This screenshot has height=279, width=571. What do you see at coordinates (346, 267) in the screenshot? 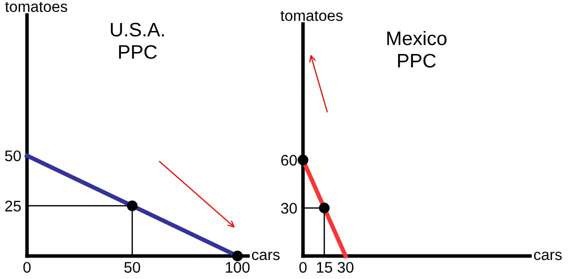
I see `x-tick-label: 30` at bounding box center [346, 267].